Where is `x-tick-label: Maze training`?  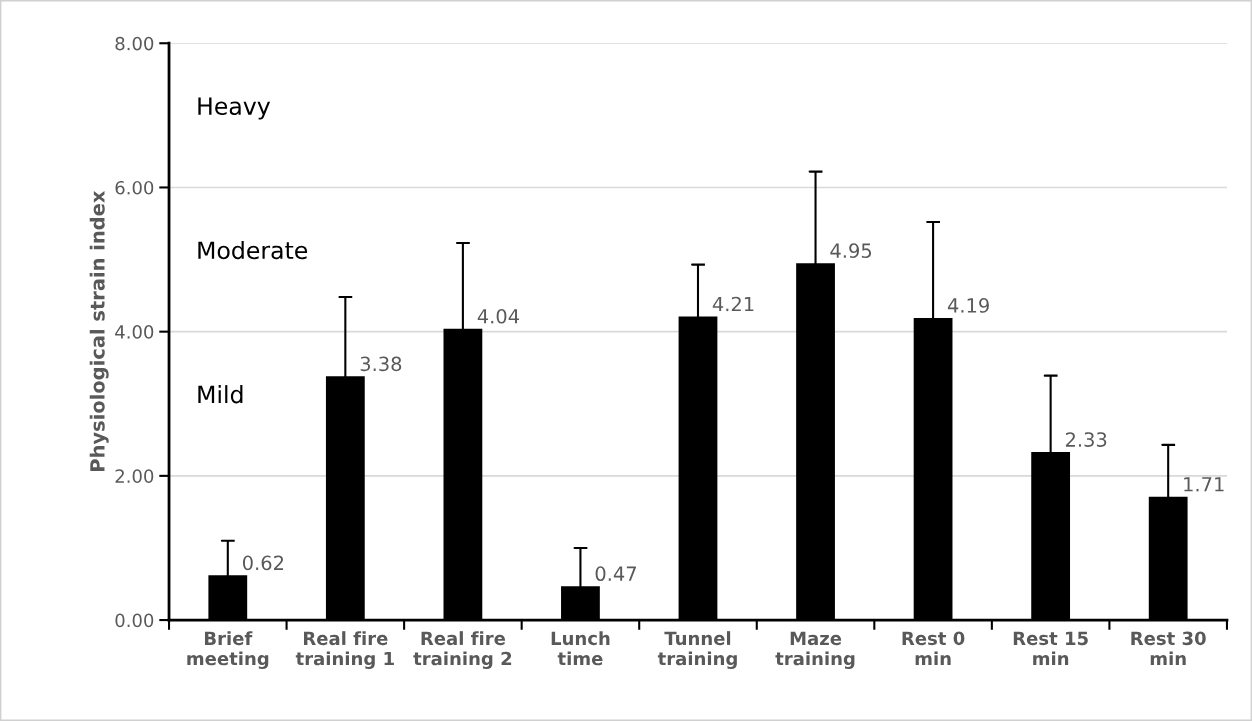
x-tick-label: Maze training is located at coordinates (815, 650).